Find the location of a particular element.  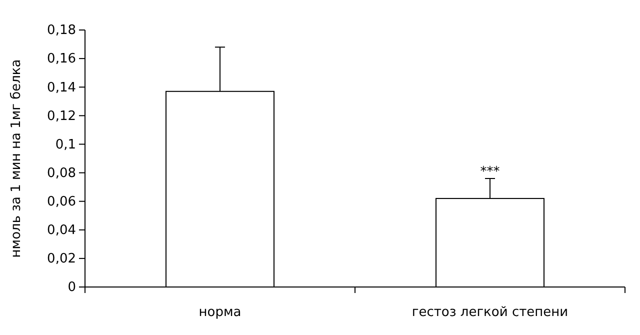

y-tick-label: 0,16 is located at coordinates (61, 59).